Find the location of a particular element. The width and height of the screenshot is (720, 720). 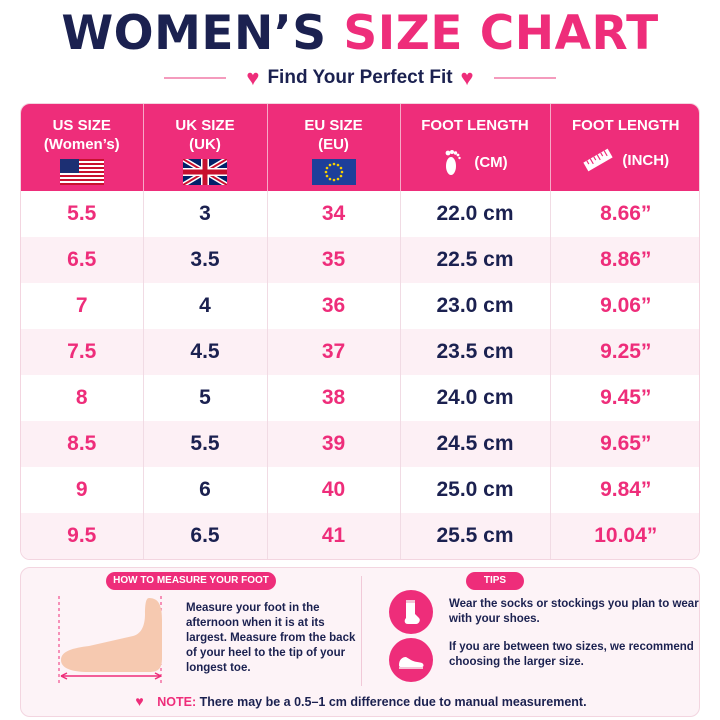

cell-eu-size: 41 is located at coordinates (334, 536).